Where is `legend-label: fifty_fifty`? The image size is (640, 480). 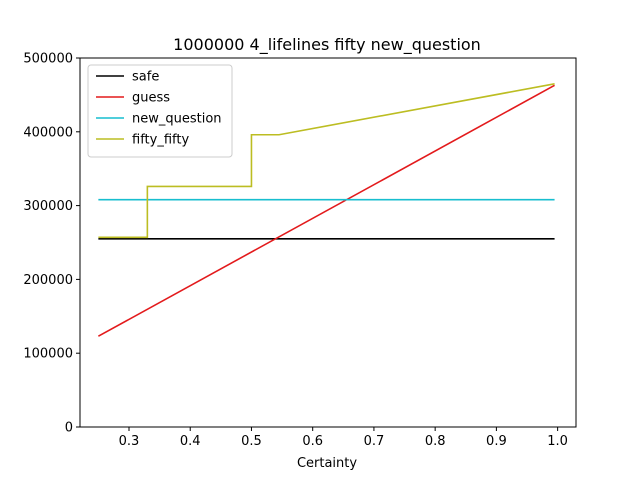
legend-label: fifty_fifty is located at coordinates (160, 140).